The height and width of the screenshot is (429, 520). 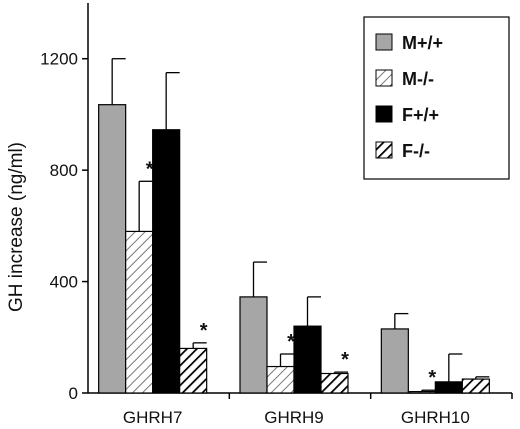 I want to click on y-axis-title: GH increase (ng/ml), so click(x=16, y=227).